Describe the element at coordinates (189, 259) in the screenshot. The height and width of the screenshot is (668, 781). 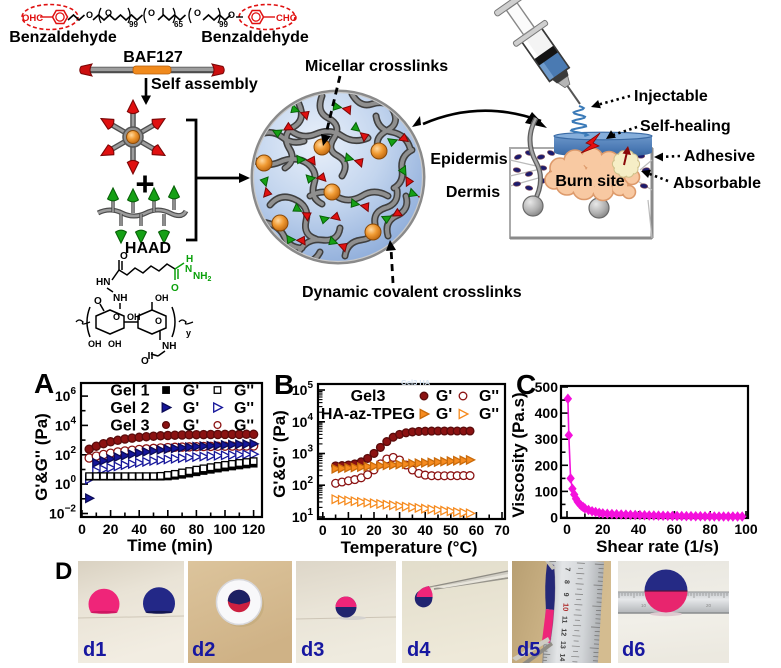
I see `svg-text: H` at that location.